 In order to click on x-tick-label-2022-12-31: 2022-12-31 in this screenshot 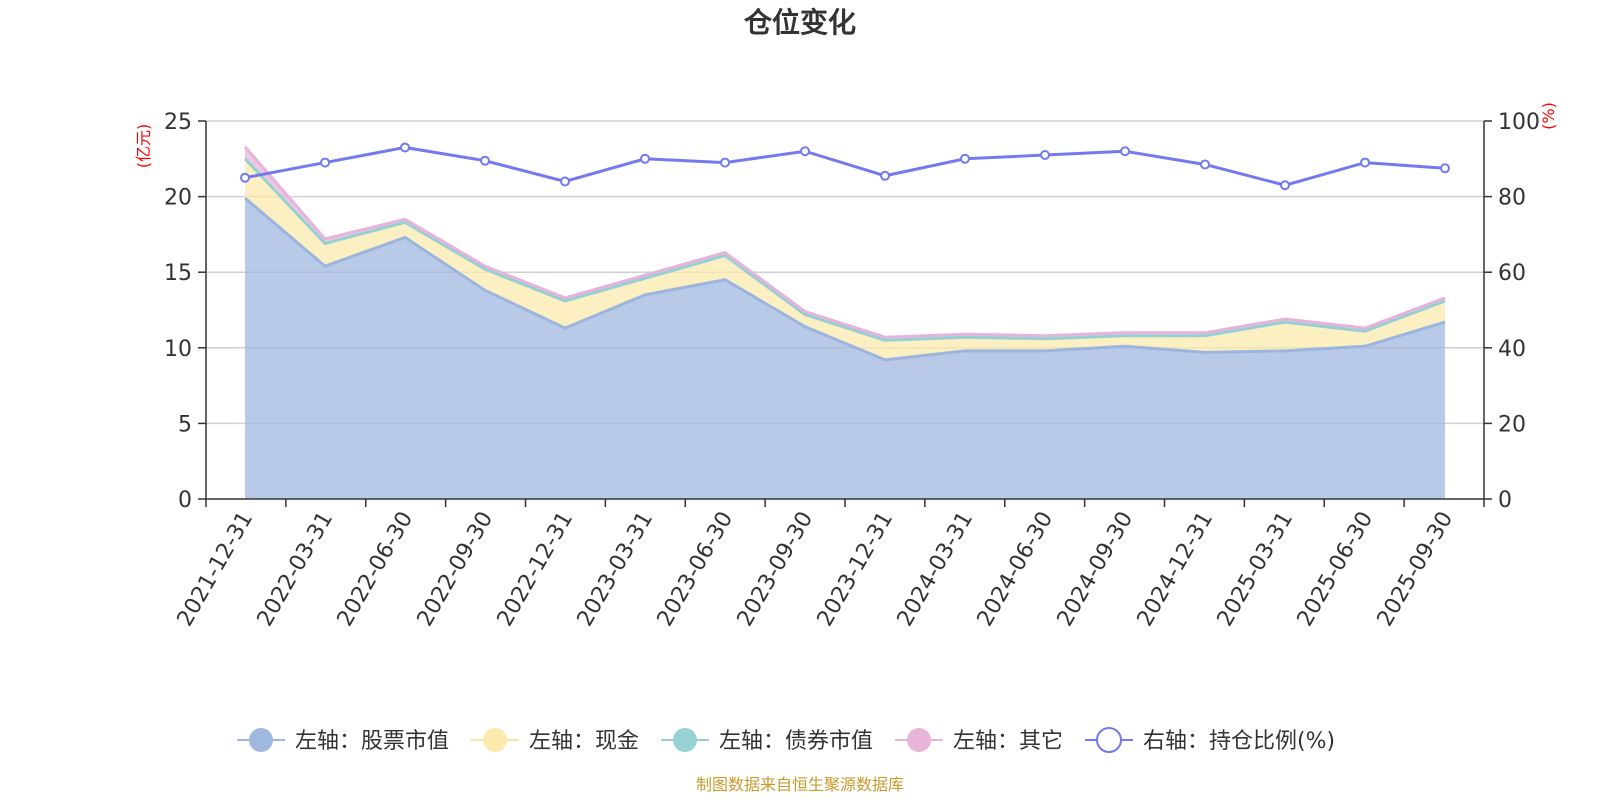, I will do `click(536, 569)`.